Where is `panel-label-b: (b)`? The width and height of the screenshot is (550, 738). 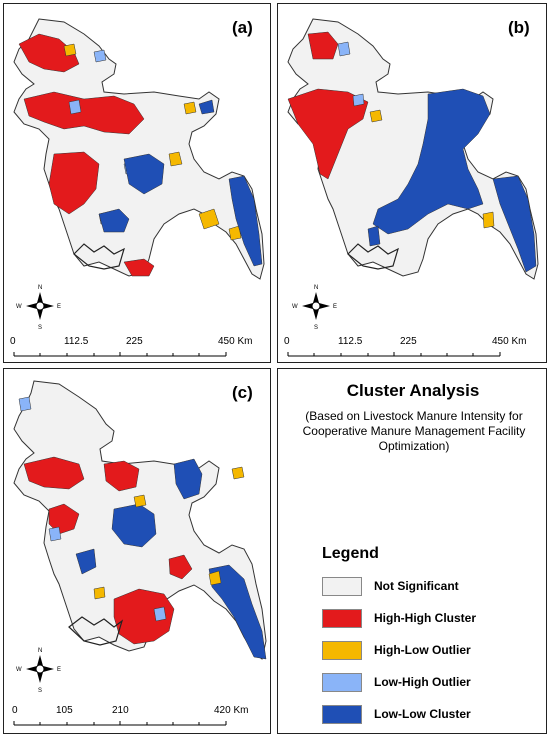
panel-label-b: (b) is located at coordinates (519, 27).